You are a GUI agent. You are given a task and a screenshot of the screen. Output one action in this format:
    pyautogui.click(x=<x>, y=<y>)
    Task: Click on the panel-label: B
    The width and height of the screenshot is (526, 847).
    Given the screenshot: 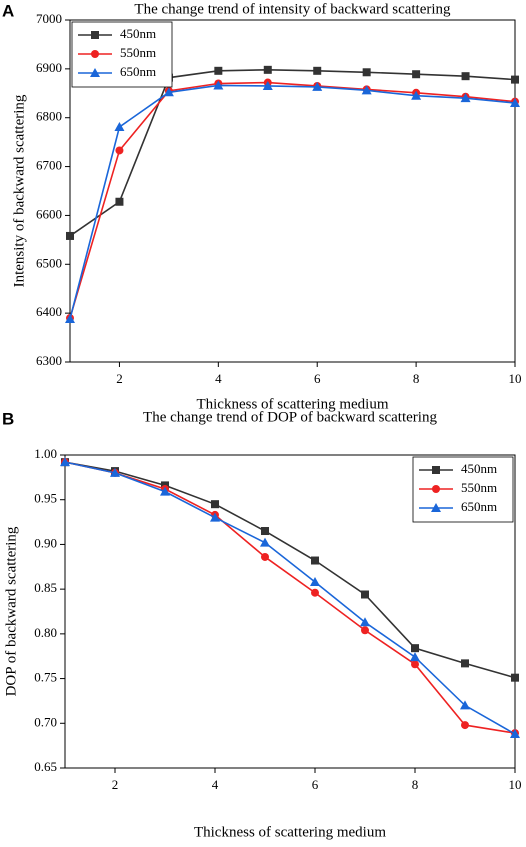 What is the action you would take?
    pyautogui.click(x=8, y=418)
    